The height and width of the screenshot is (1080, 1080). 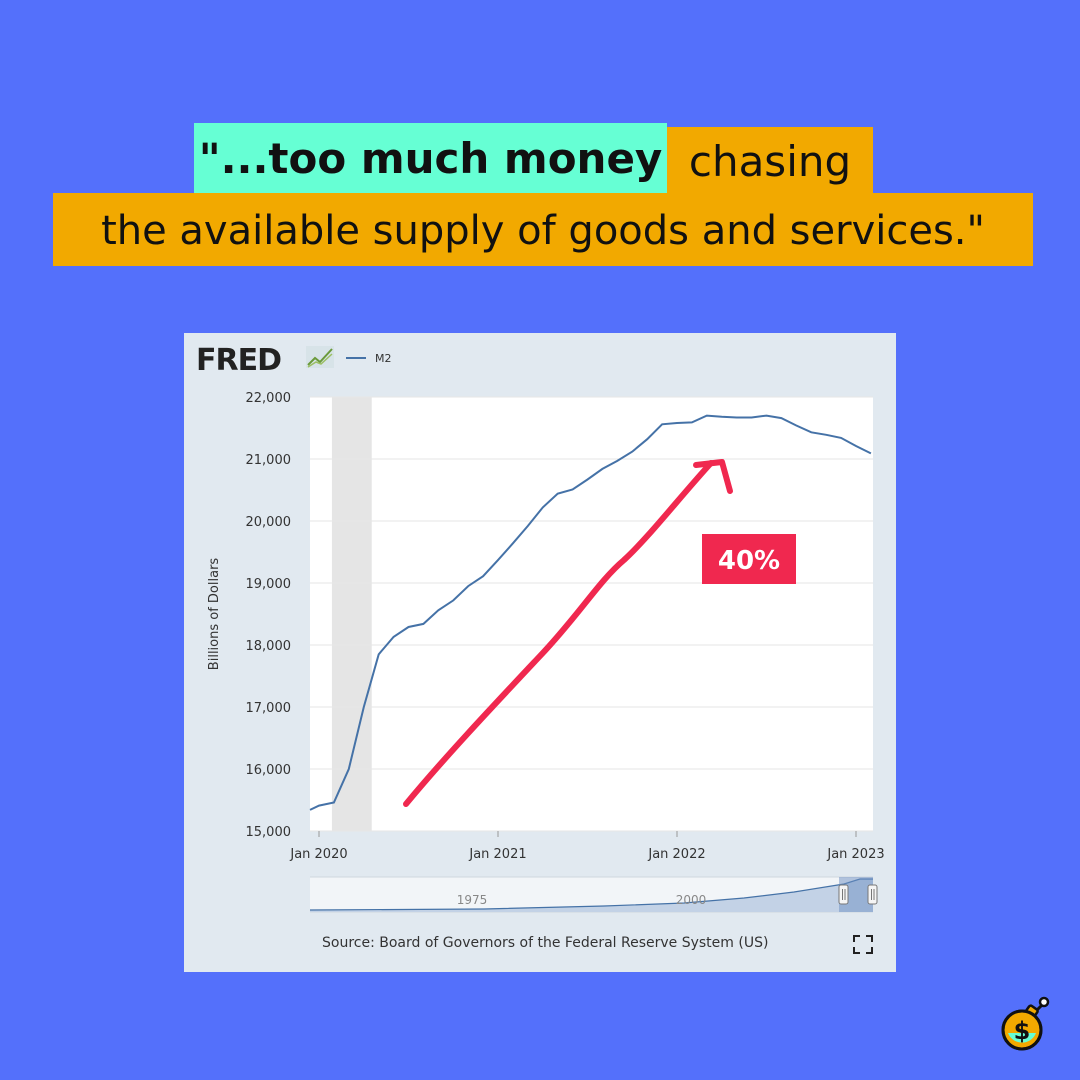 I want to click on legend-label-m2: M2, so click(x=383, y=358).